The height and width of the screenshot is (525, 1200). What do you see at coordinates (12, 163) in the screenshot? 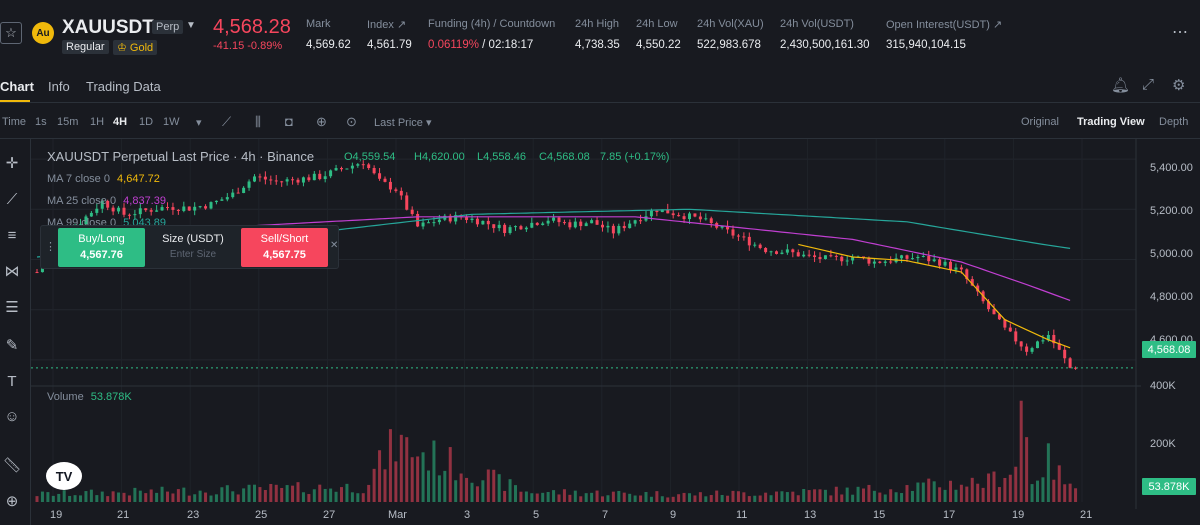
I see `crosshair-tool-icon: ✛` at bounding box center [12, 163].